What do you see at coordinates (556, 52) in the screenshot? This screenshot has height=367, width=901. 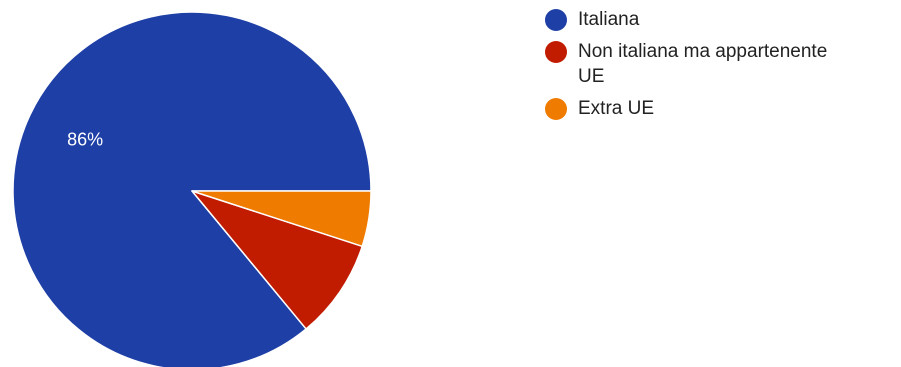 I see `legend-swatch-non-italiana-ma-appartenente-ue` at bounding box center [556, 52].